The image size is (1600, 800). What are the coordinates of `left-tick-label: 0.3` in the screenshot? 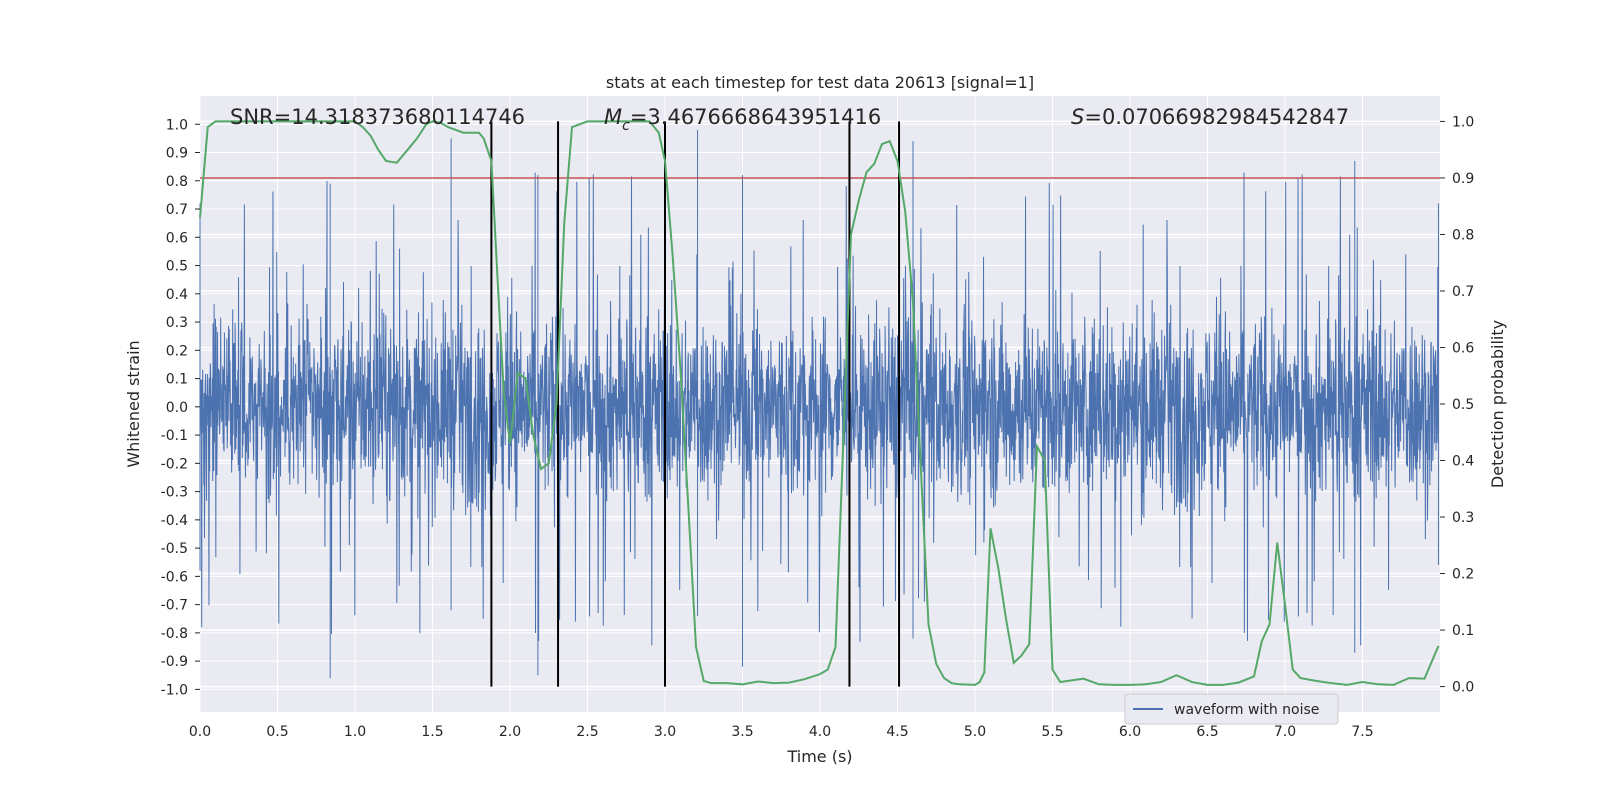 It's located at (177, 323).